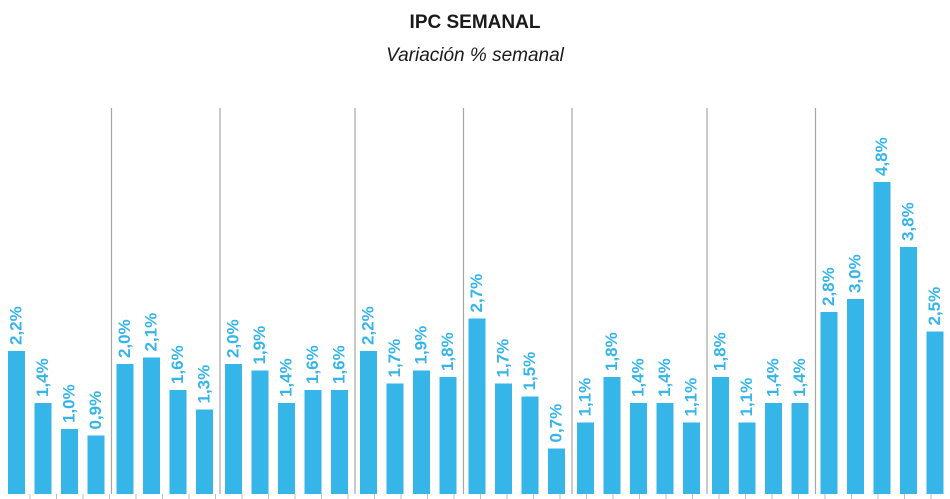 Image resolution: width=950 pixels, height=499 pixels. What do you see at coordinates (480, 496) in the screenshot?
I see `x-axis-ticks` at bounding box center [480, 496].